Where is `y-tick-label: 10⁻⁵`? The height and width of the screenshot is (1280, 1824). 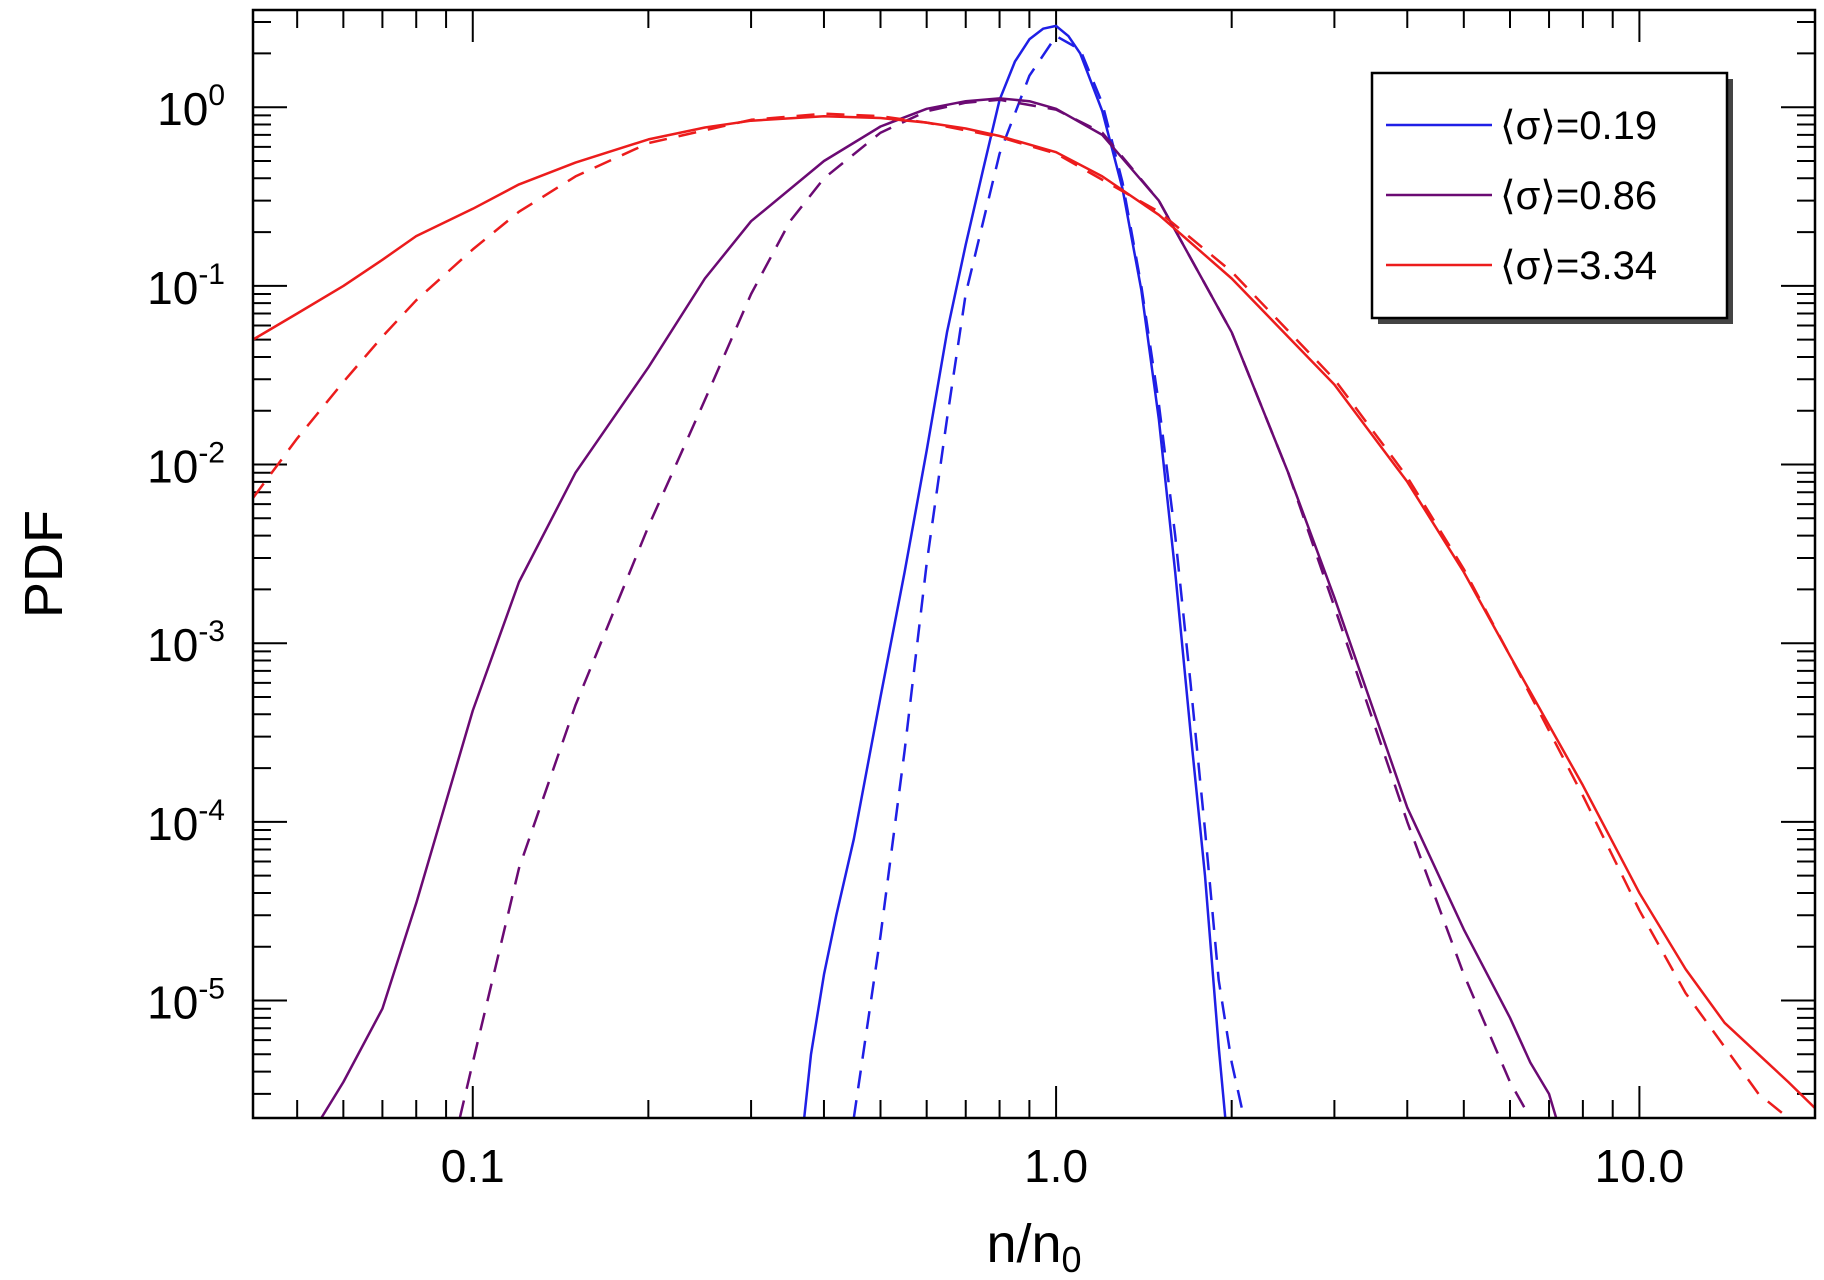 y-tick-label: 10⁻⁵ is located at coordinates (186, 1001).